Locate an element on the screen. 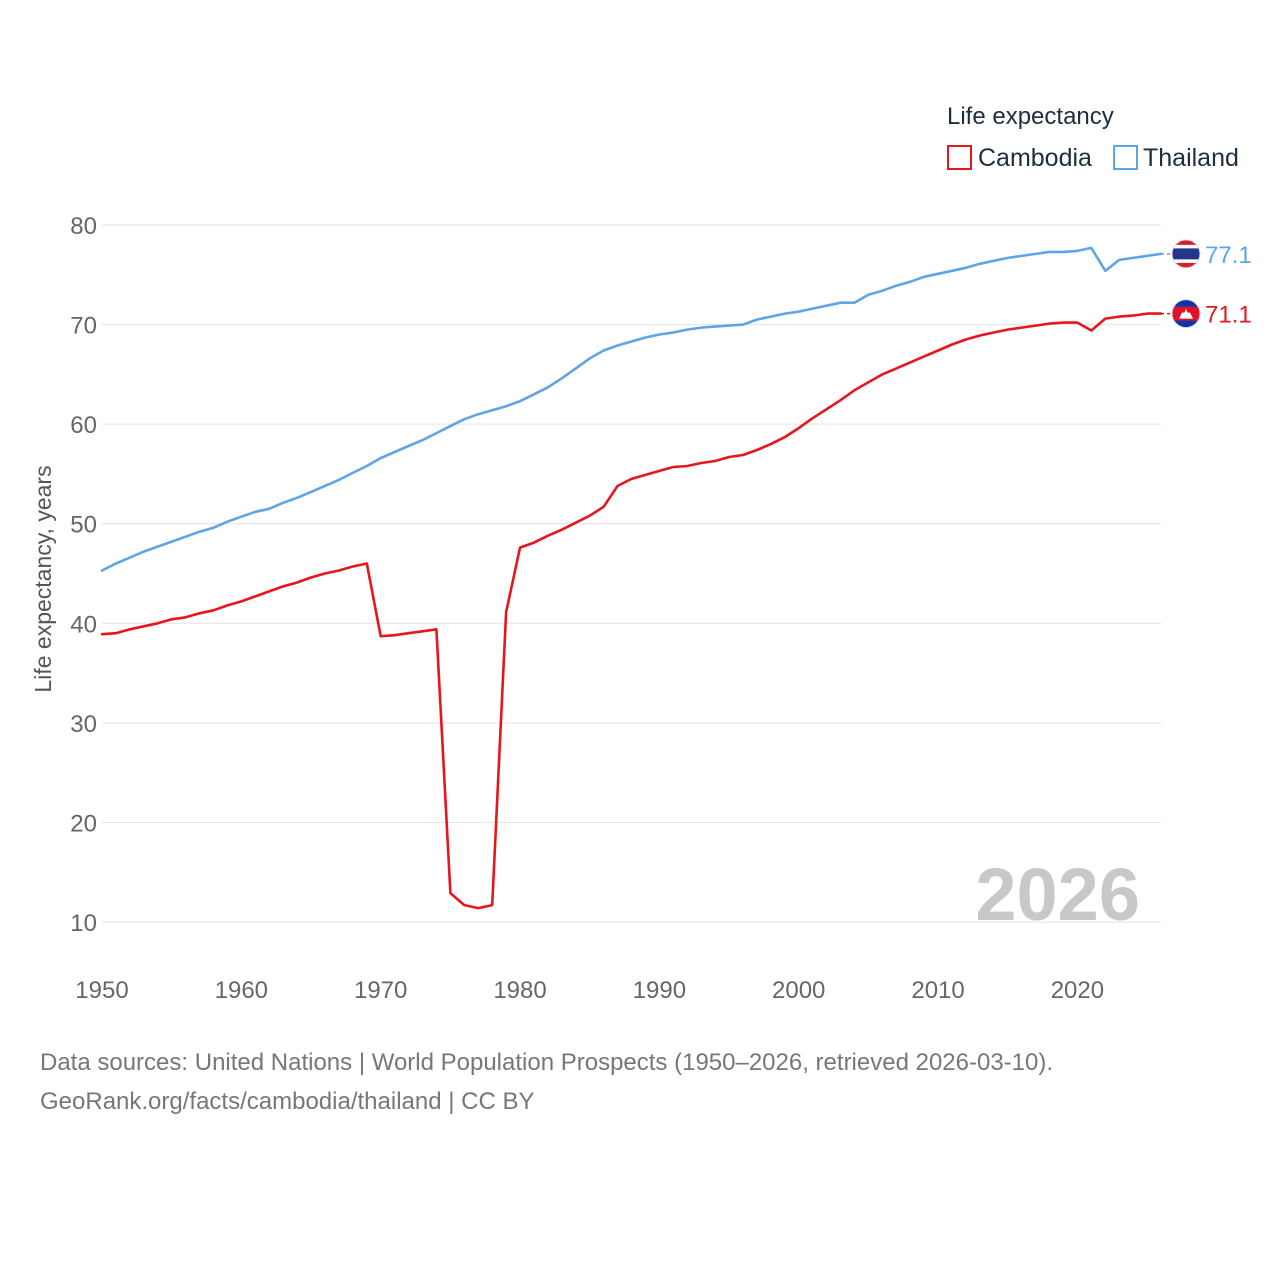 This screenshot has width=1280, height=1280. y-tick-label-10: 10 is located at coordinates (83, 923).